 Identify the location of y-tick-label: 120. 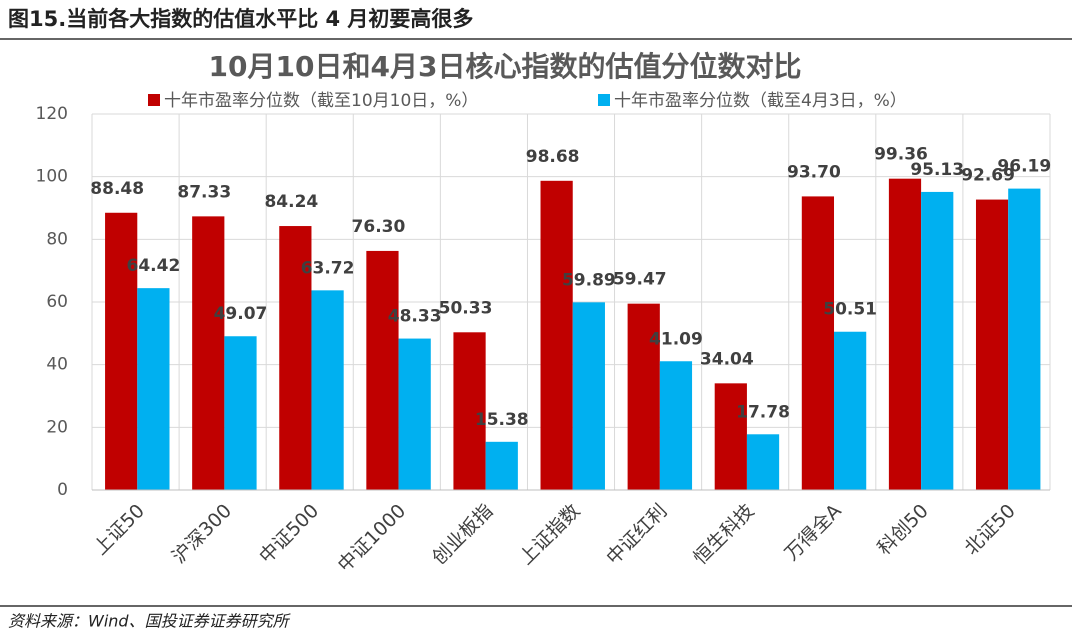
(52, 114).